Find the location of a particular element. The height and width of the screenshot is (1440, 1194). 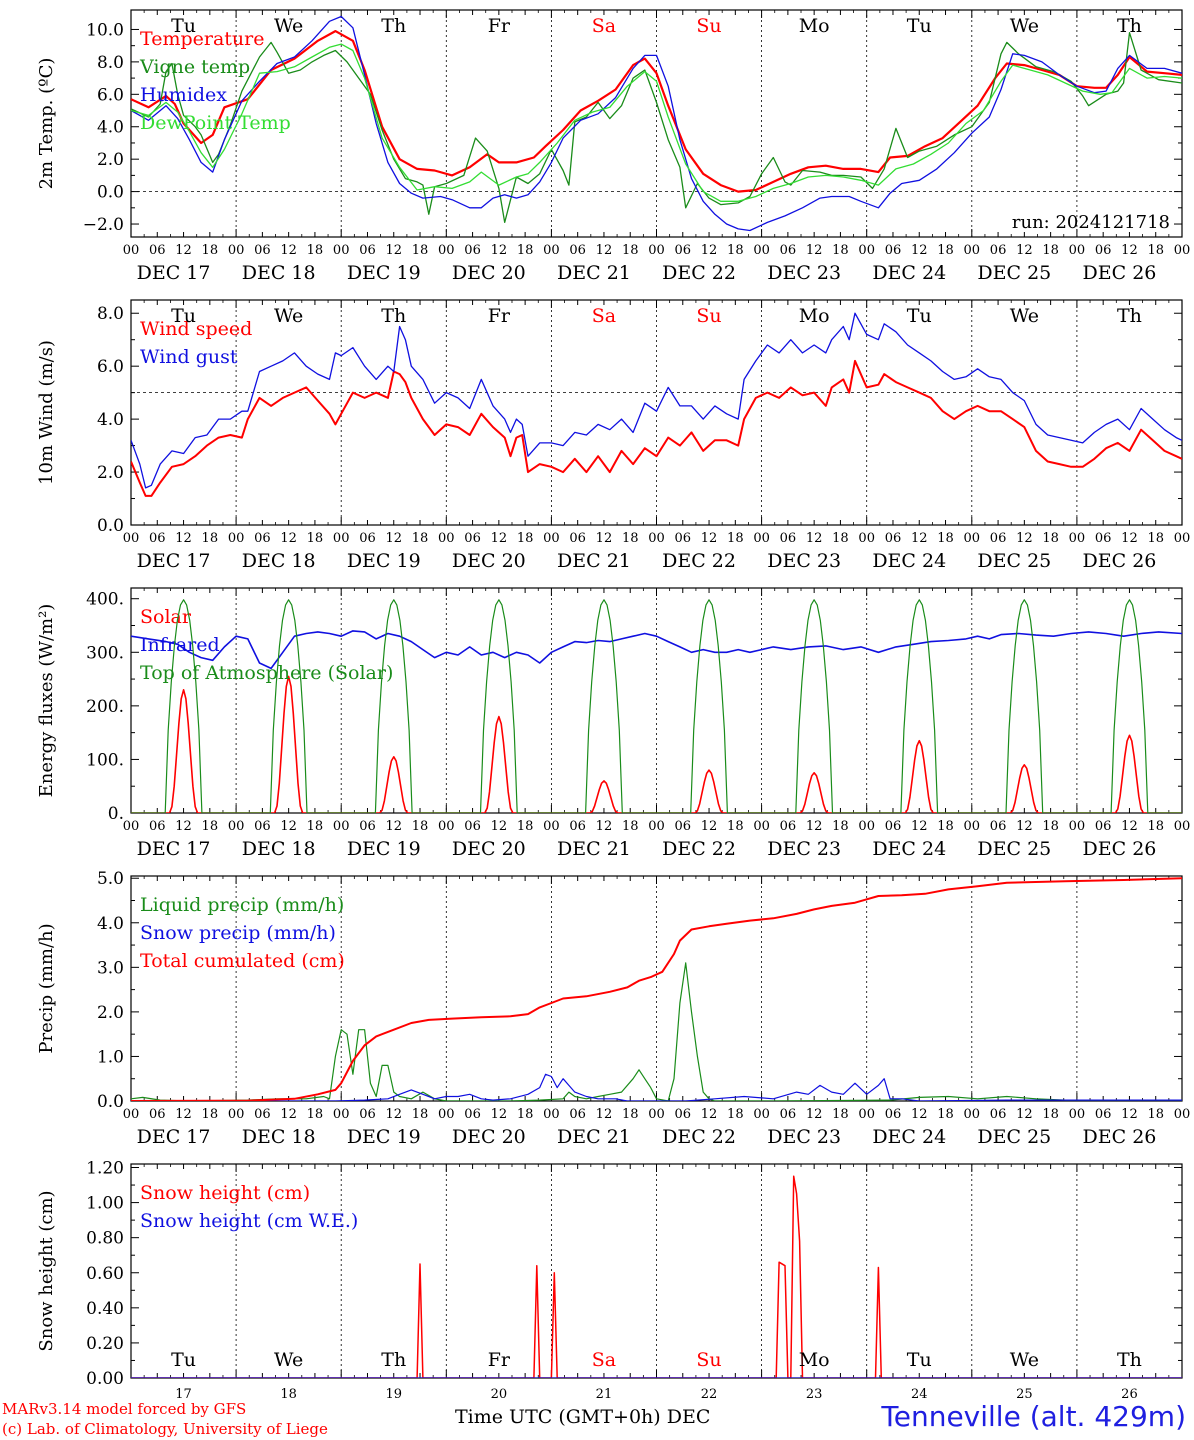

day-number-label: 26 is located at coordinates (1129, 1394).